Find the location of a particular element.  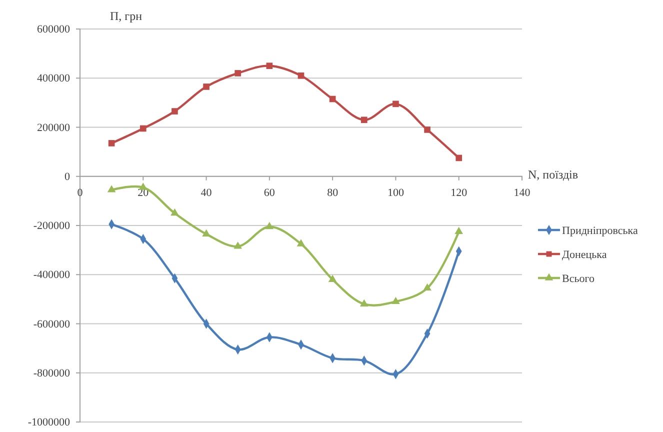

y-tick-label: 0 is located at coordinates (67, 176).